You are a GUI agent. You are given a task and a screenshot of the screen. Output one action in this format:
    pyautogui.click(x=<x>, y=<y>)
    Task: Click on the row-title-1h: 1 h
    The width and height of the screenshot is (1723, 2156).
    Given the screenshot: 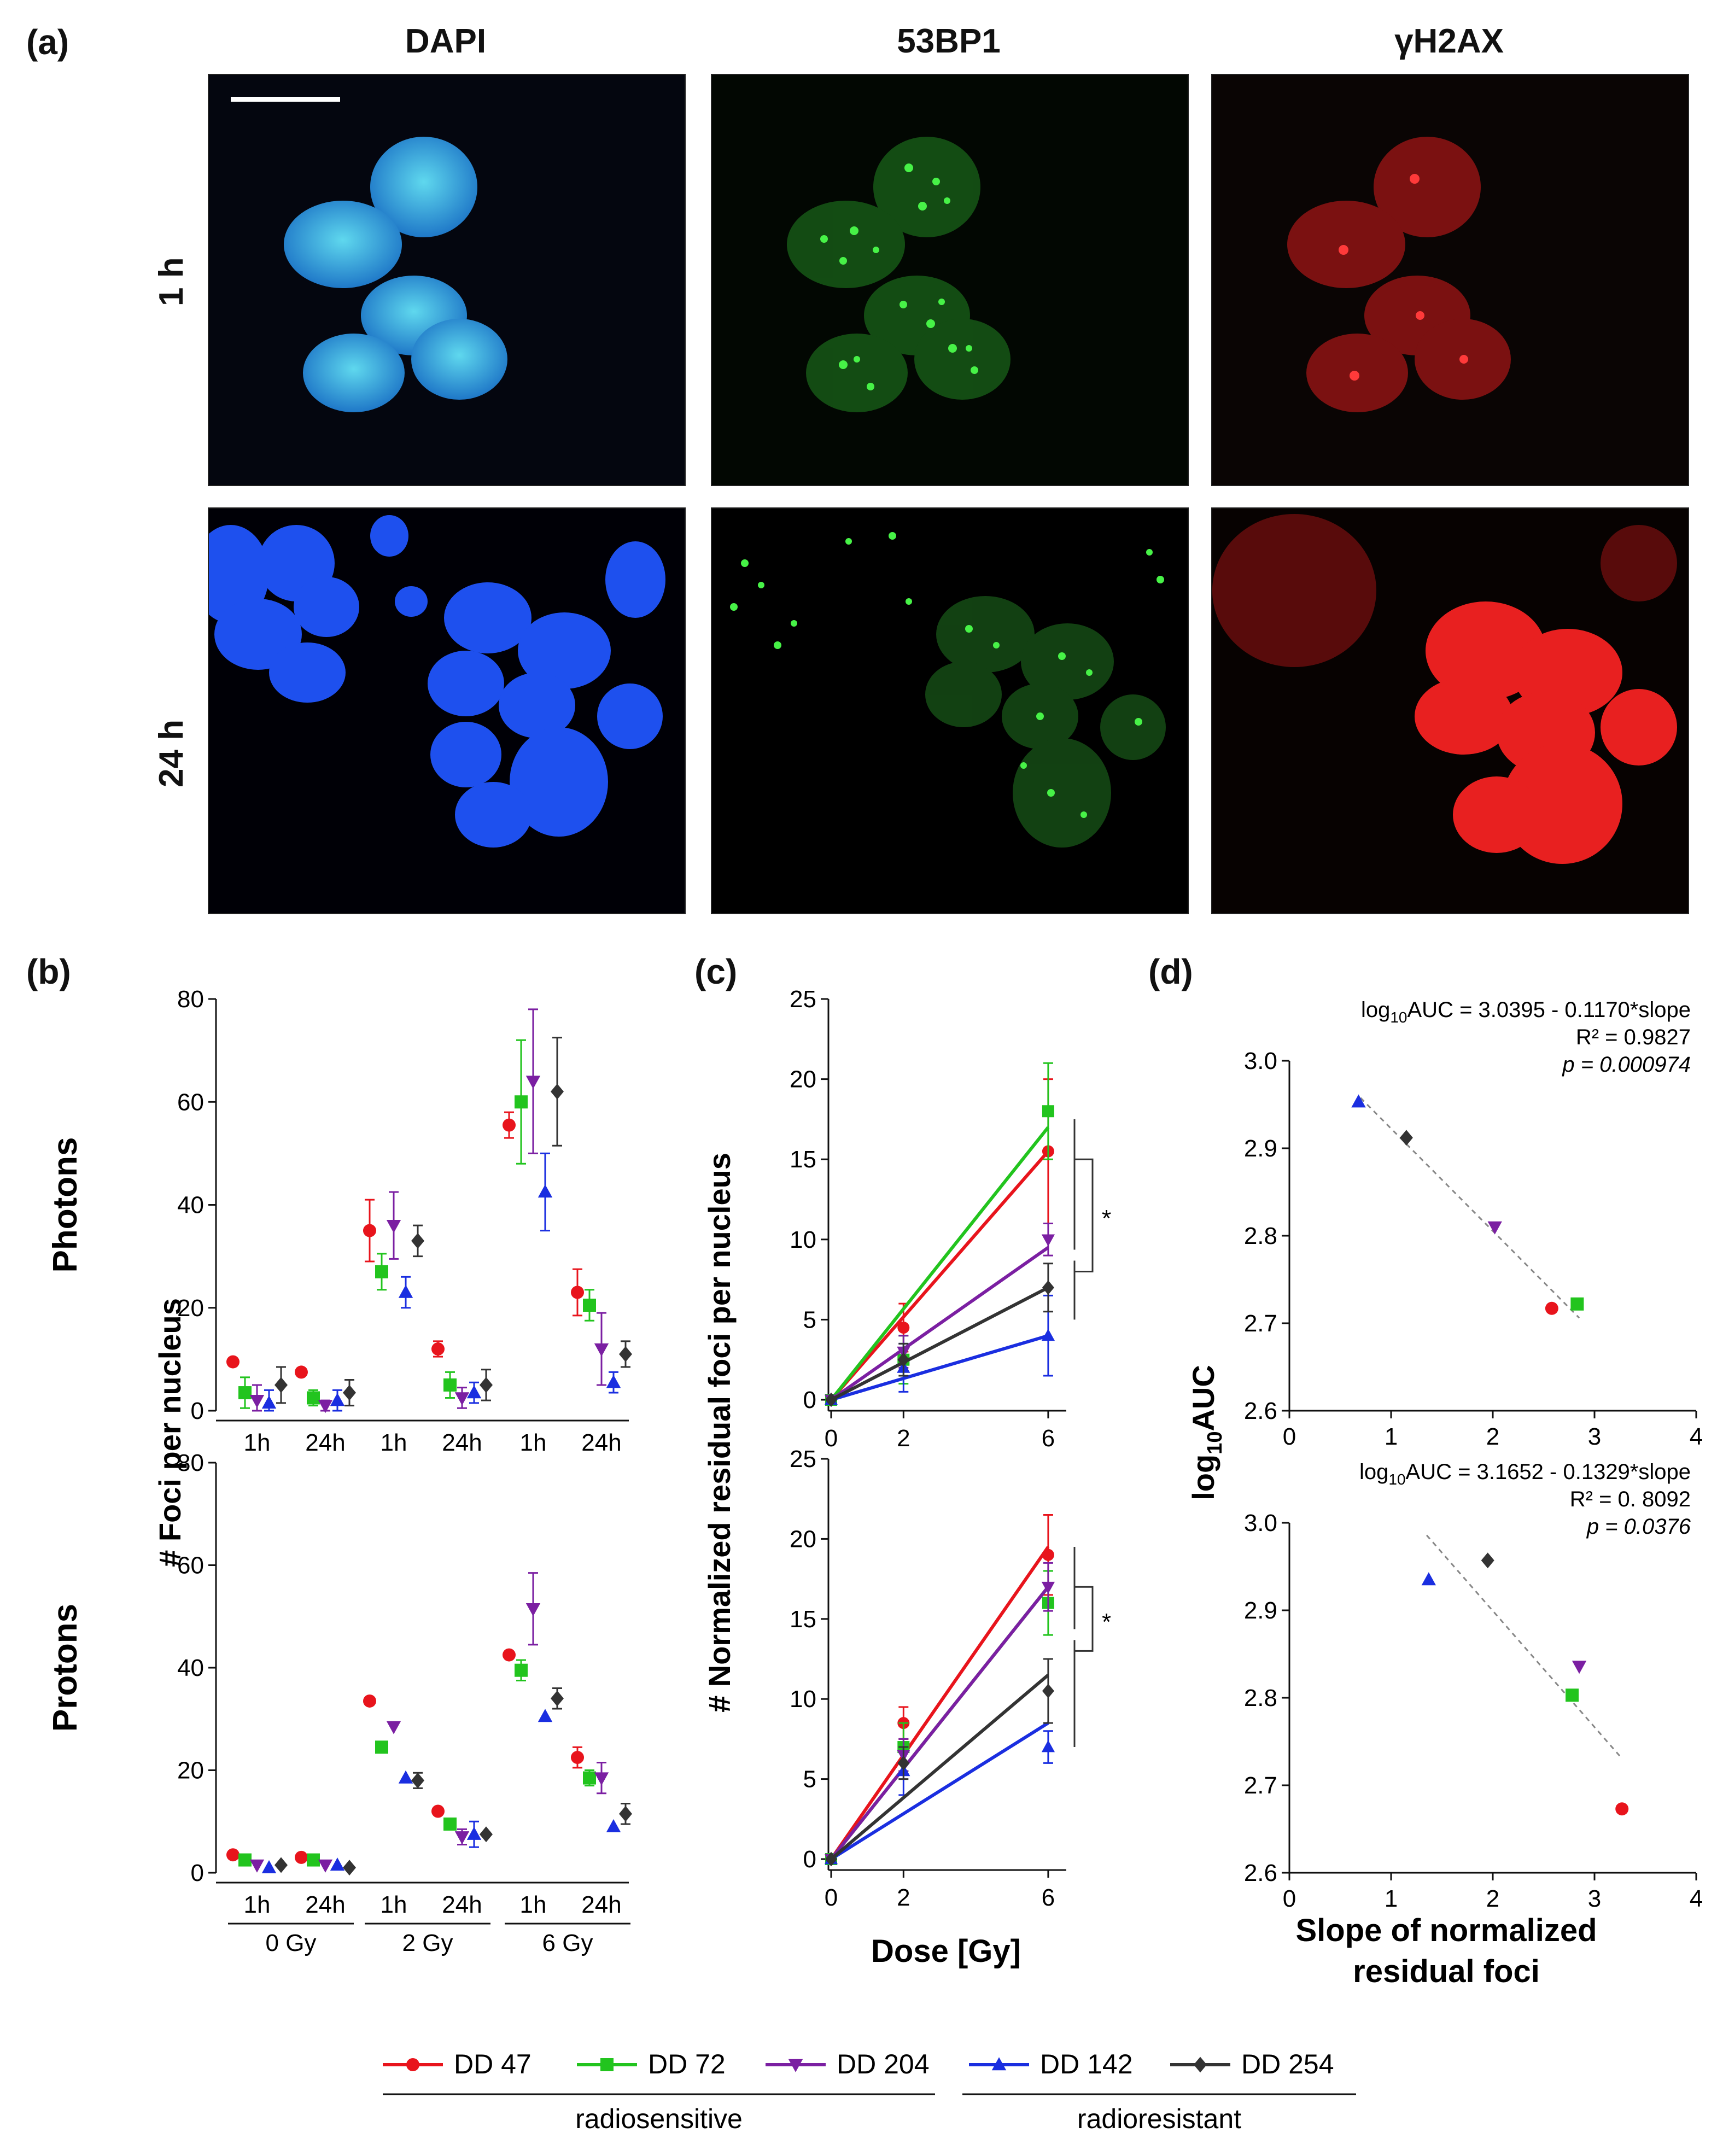 What is the action you would take?
    pyautogui.click(x=171, y=281)
    